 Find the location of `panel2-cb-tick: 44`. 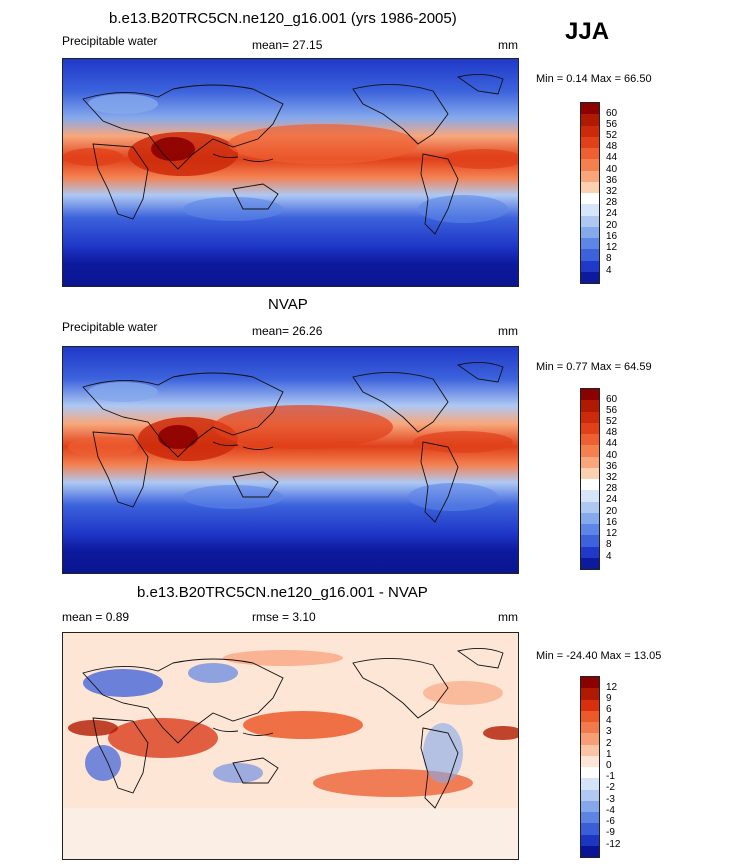

panel2-cb-tick: 44 is located at coordinates (612, 443).